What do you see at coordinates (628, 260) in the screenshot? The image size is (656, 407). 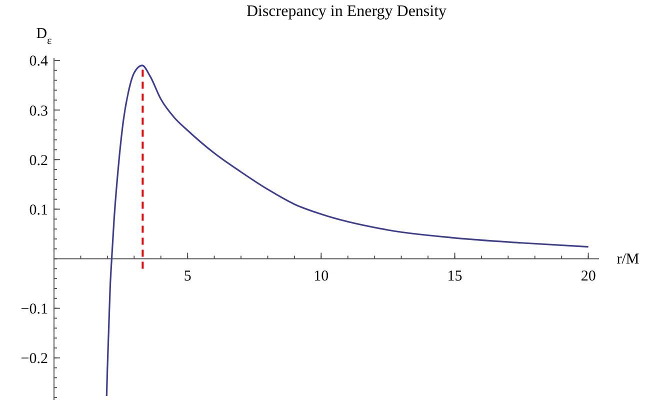 I see `x-axis-title: r/M` at bounding box center [628, 260].